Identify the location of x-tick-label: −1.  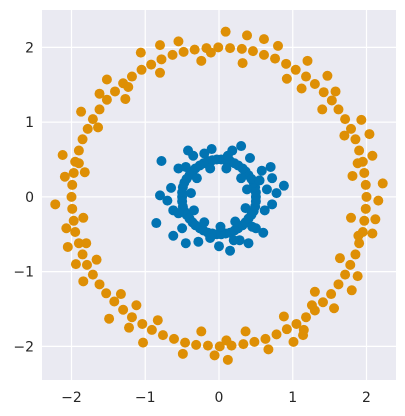
(145, 398).